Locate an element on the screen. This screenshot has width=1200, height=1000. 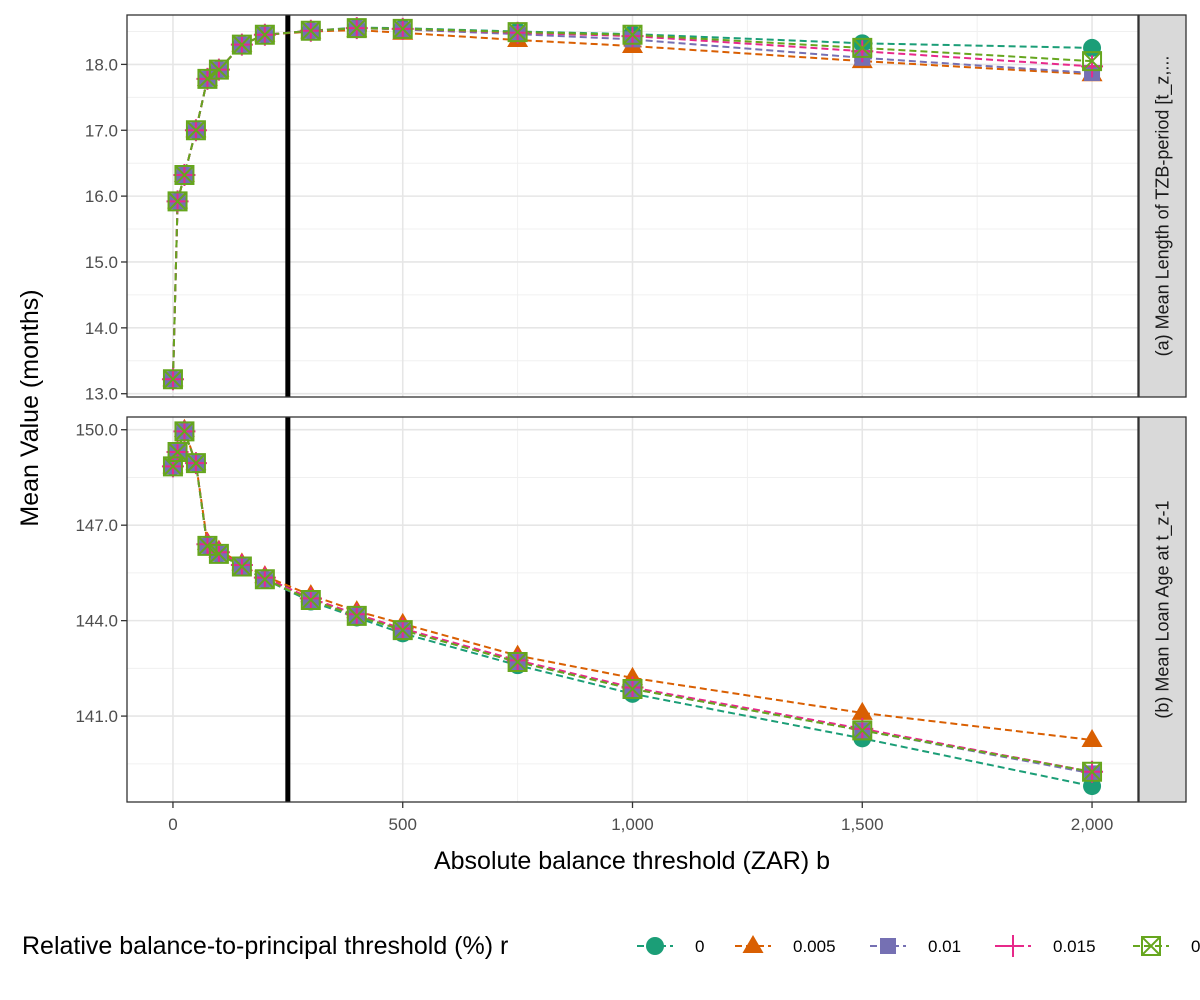
x-tick-label: 1,500 is located at coordinates (862, 824).